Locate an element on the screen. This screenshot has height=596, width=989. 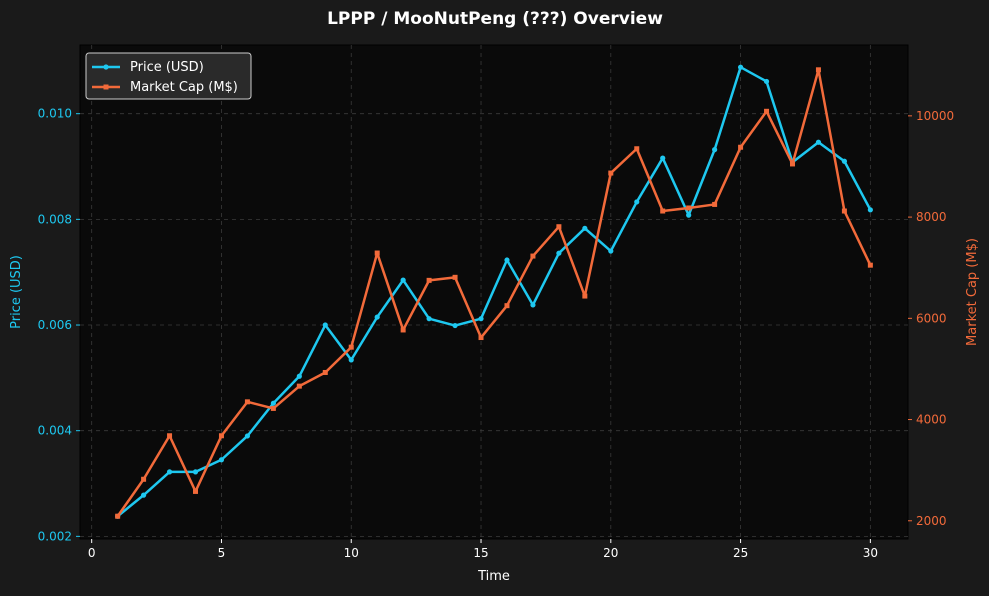
legend-marker-price is located at coordinates (106, 67).